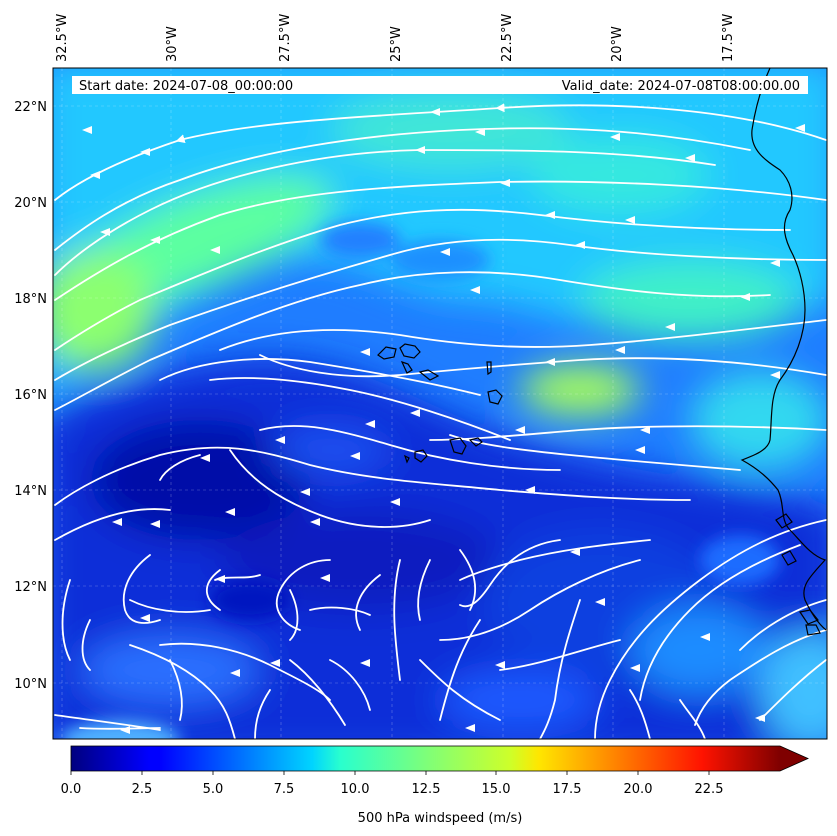 The height and width of the screenshot is (836, 837). What do you see at coordinates (142, 789) in the screenshot?
I see `colorbar-tick-label: 2.5` at bounding box center [142, 789].